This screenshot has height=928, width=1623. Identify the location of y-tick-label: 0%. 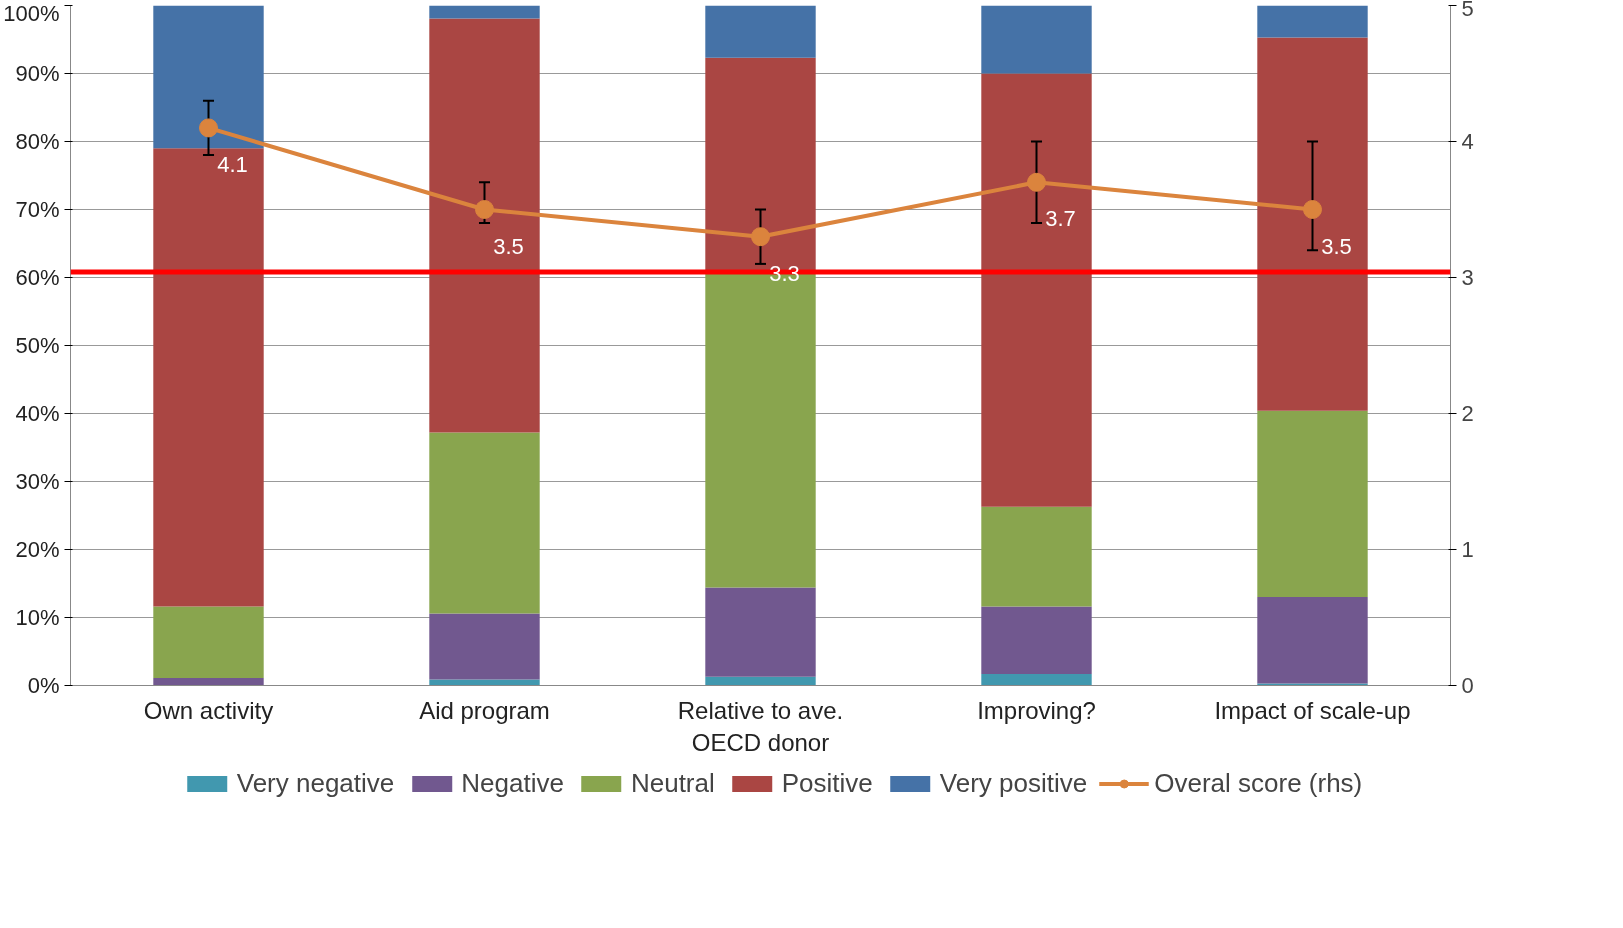
(43, 685).